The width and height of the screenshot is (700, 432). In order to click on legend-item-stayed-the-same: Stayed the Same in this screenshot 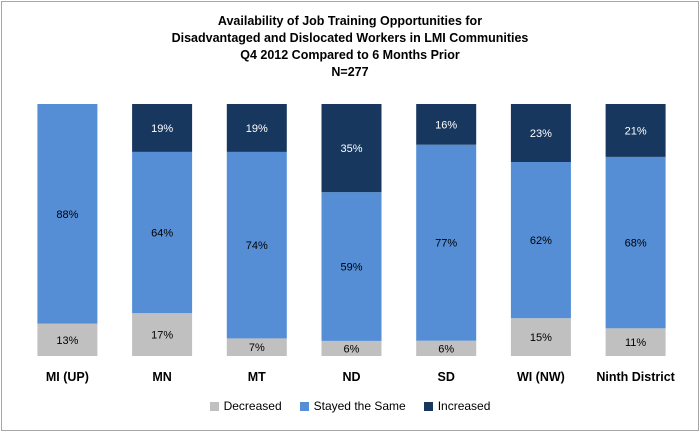, I will do `click(352, 406)`.